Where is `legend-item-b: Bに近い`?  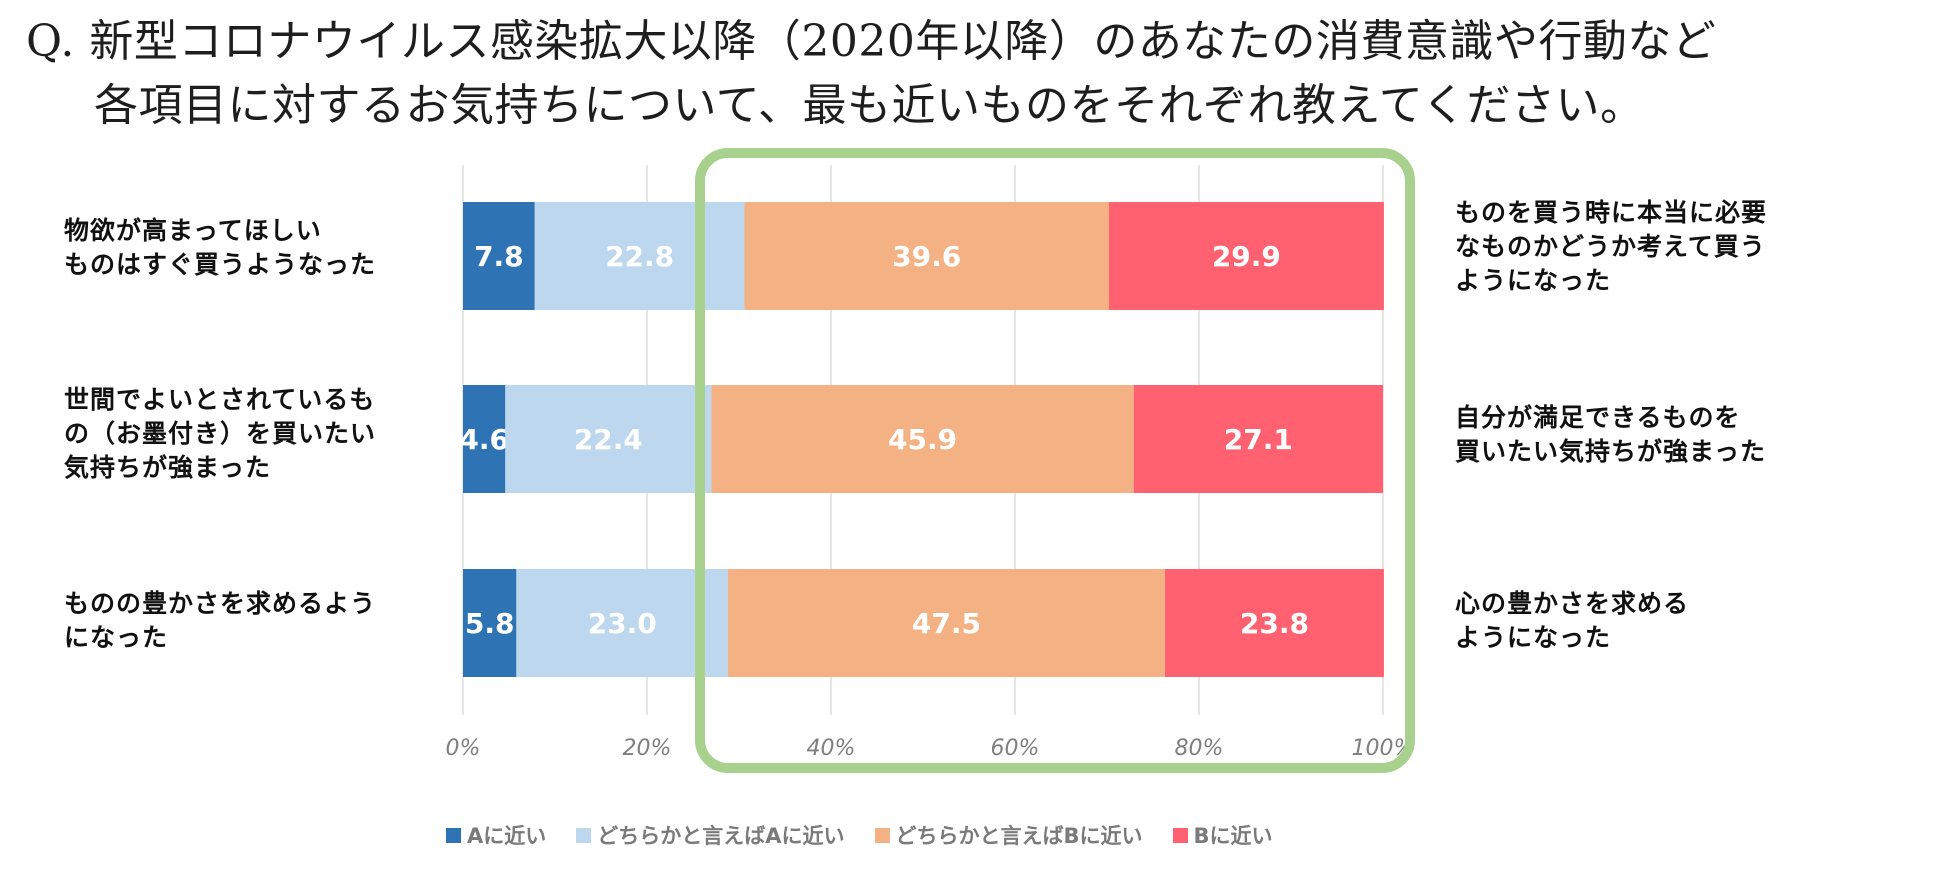 legend-item-b: Bに近い is located at coordinates (1222, 835).